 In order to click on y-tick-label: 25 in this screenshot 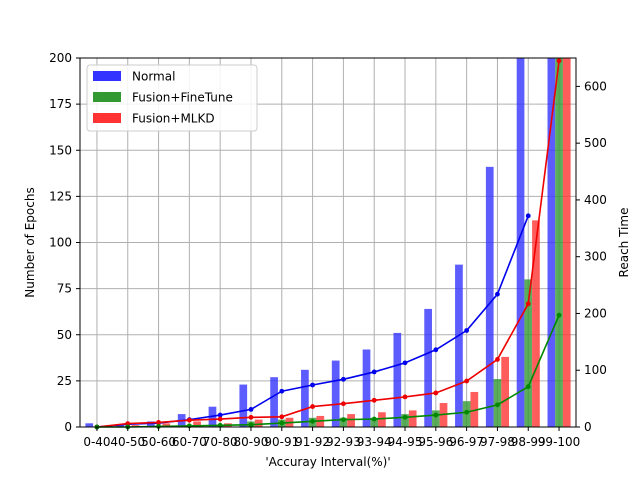, I will do `click(64, 381)`.